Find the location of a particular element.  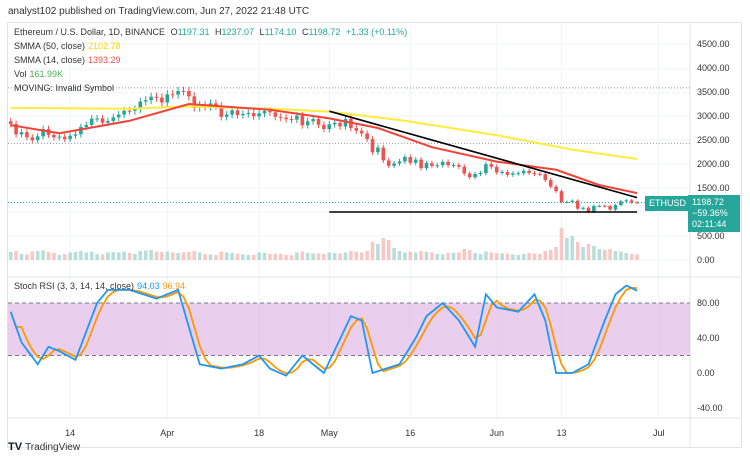

tradingview-logo: TV TradingView is located at coordinates (44, 447).